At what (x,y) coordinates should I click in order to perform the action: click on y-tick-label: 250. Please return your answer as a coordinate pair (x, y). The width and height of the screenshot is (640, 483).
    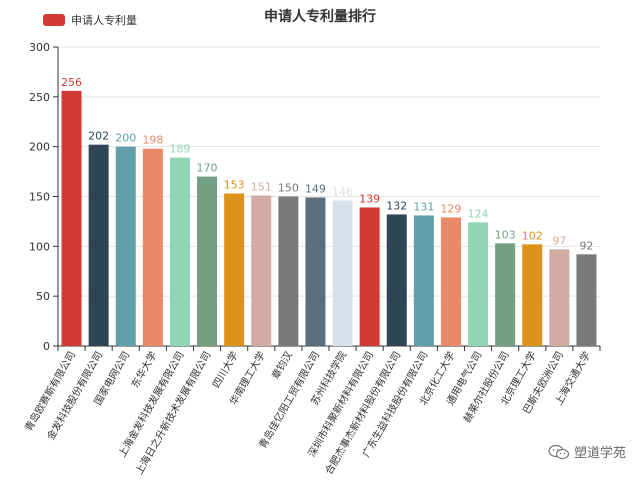
    Looking at the image, I should click on (39, 97).